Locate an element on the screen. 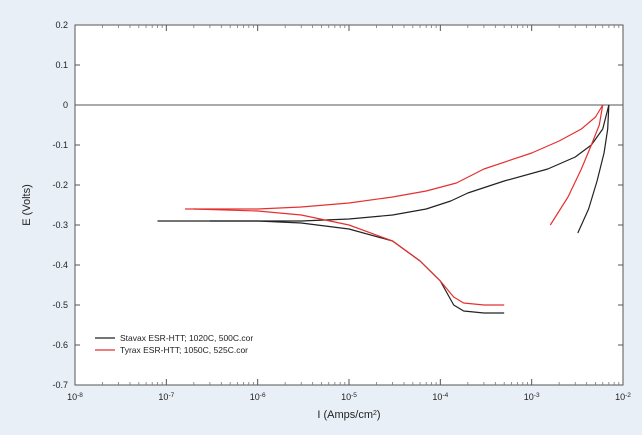 This screenshot has height=435, width=642. x-axis-title-close: ) is located at coordinates (379, 415).